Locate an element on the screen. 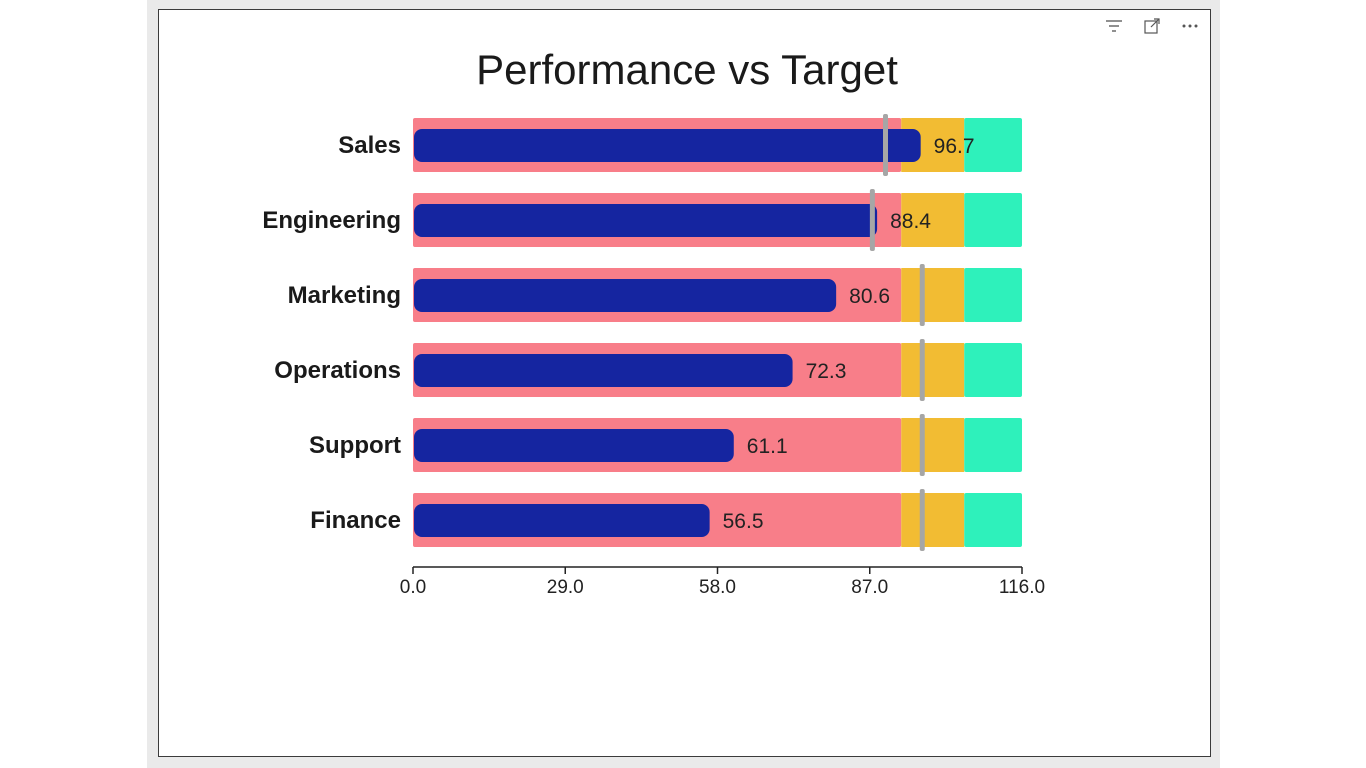  category-label: Sales is located at coordinates (369, 145).